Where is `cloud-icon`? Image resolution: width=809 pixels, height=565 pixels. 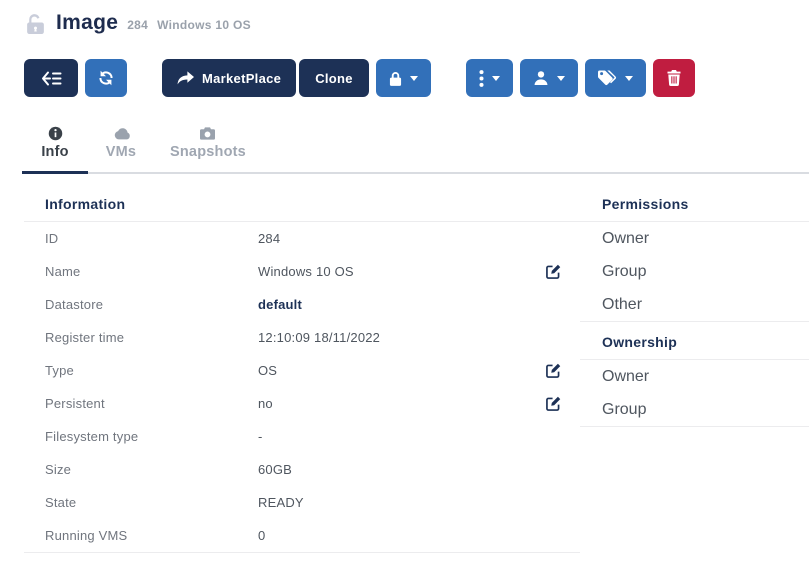 cloud-icon is located at coordinates (121, 133).